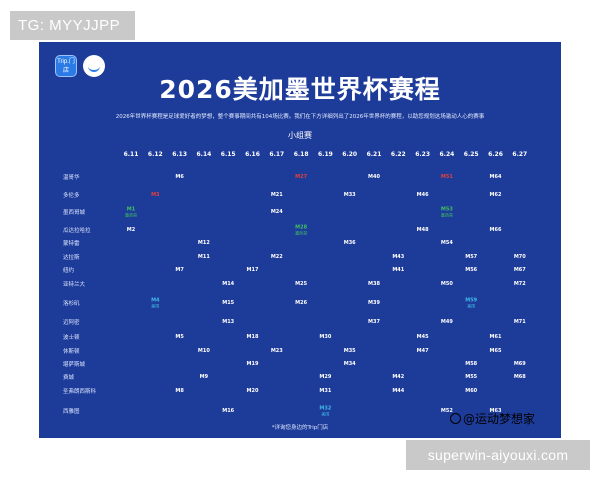 The image size is (600, 480). I want to click on match-code: M63, so click(495, 411).